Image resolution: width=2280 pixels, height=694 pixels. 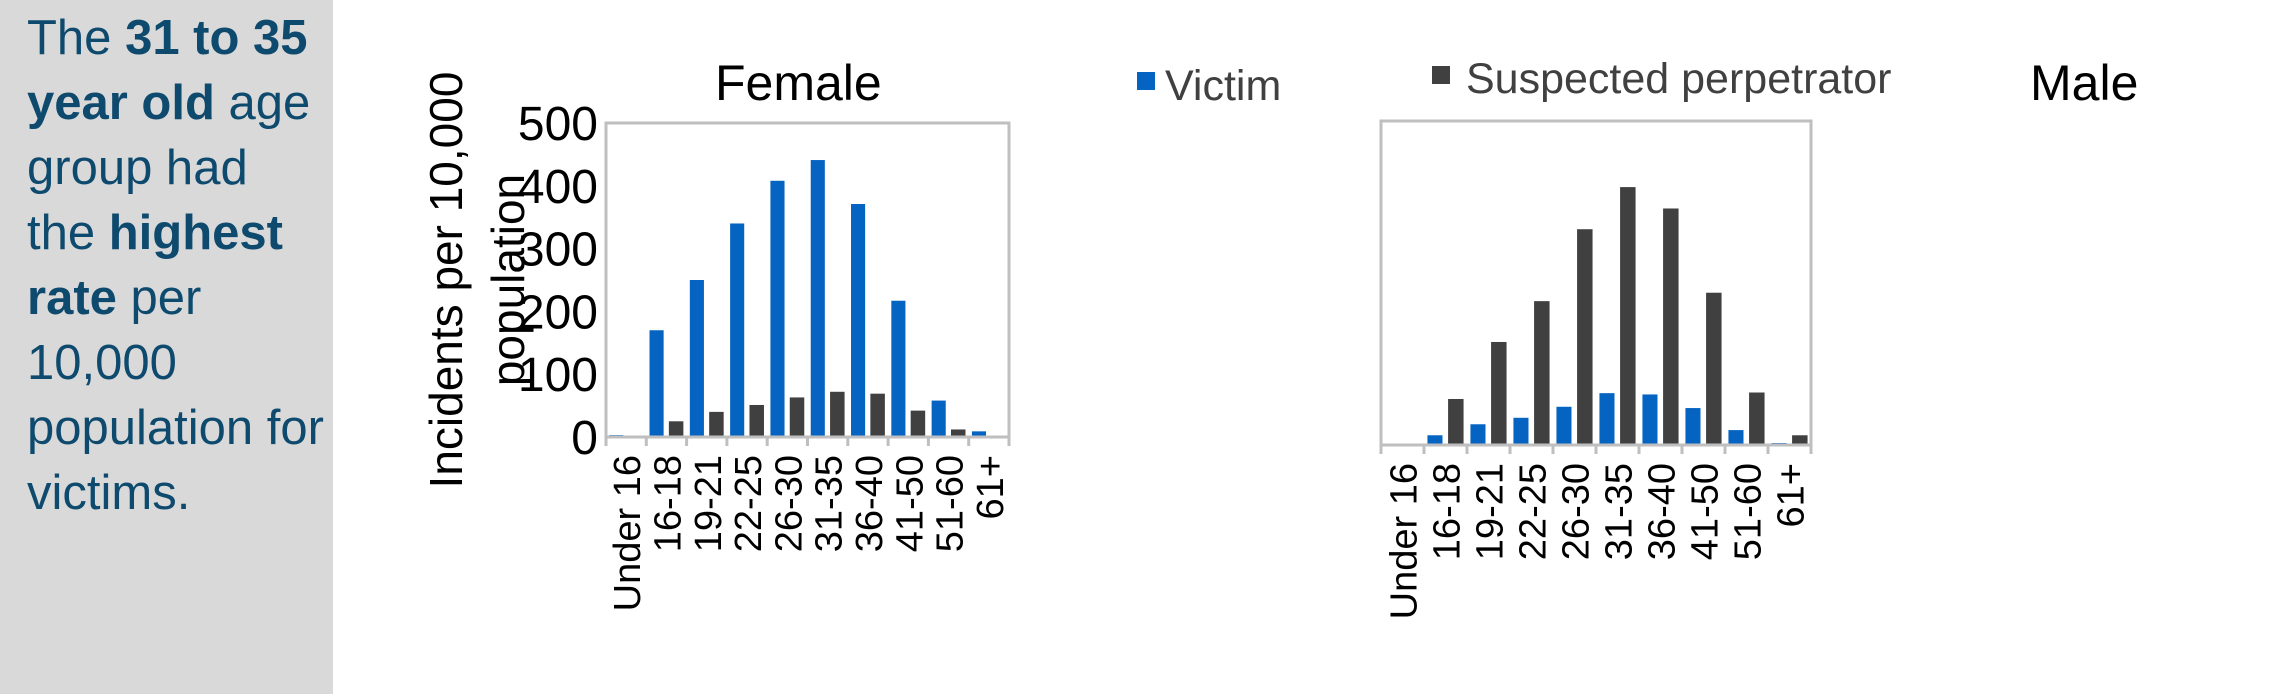 What do you see at coordinates (1663, 511) in the screenshot?
I see `male-x-label: 36-40` at bounding box center [1663, 511].